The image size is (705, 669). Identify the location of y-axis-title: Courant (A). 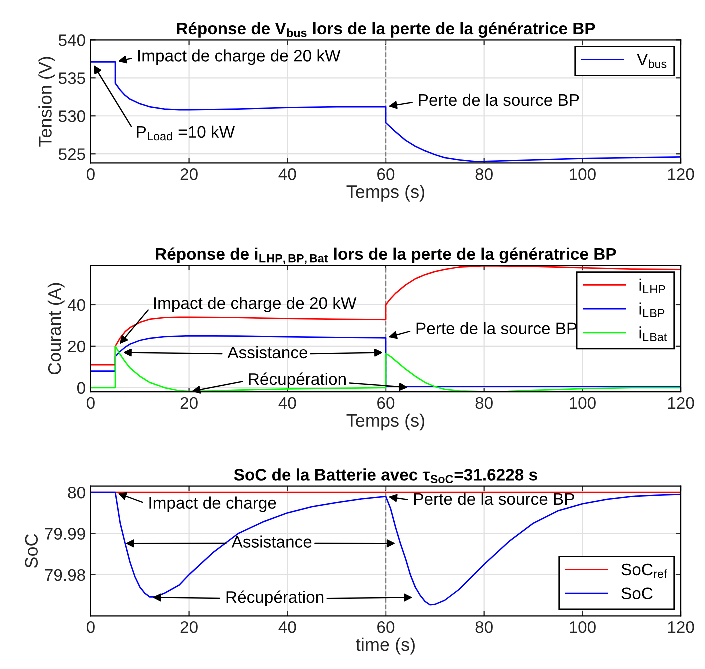
(56, 329).